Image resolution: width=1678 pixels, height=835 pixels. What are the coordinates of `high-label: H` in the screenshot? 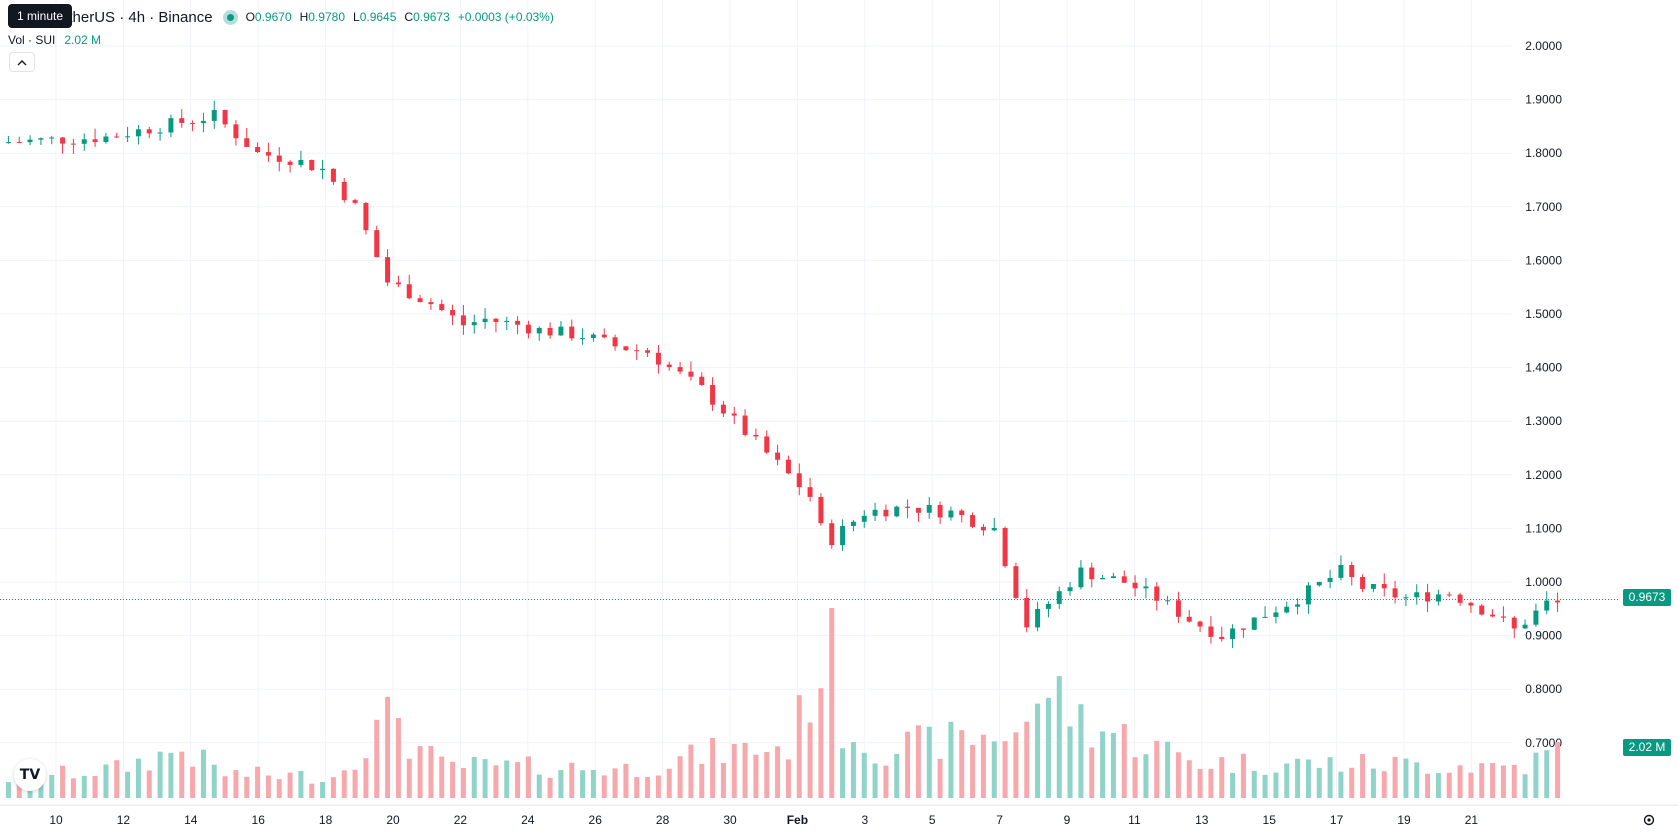 It's located at (304, 17).